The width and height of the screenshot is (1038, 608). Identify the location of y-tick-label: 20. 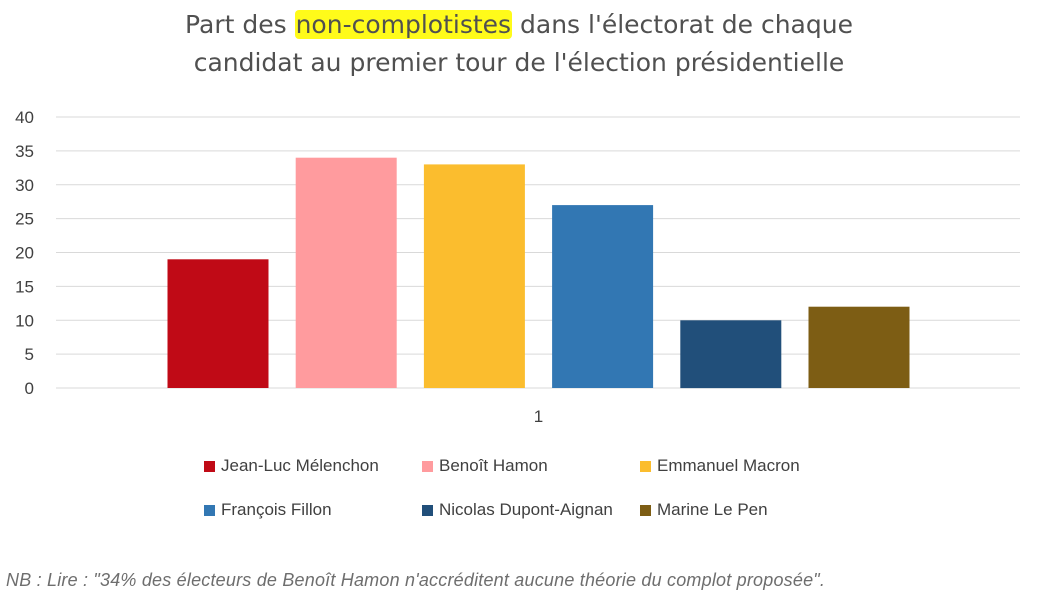
(24, 253).